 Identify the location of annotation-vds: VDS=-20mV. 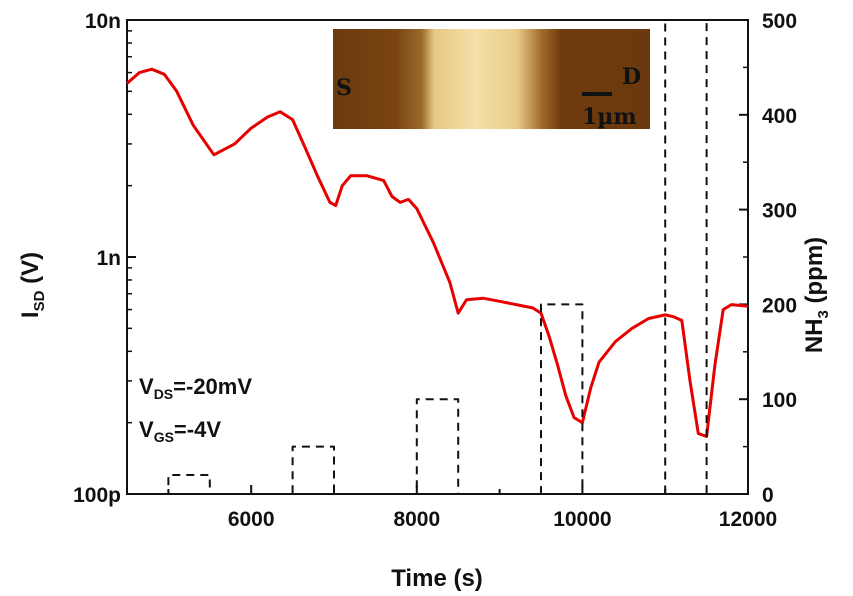
(195, 388).